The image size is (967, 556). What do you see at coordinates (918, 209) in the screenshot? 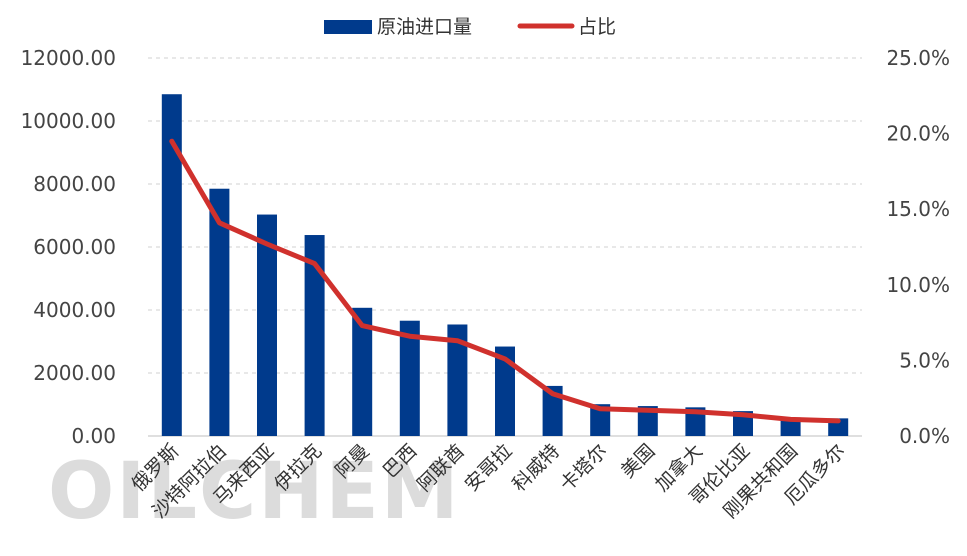
I see `right-tick-label: 15.0%` at bounding box center [918, 209].